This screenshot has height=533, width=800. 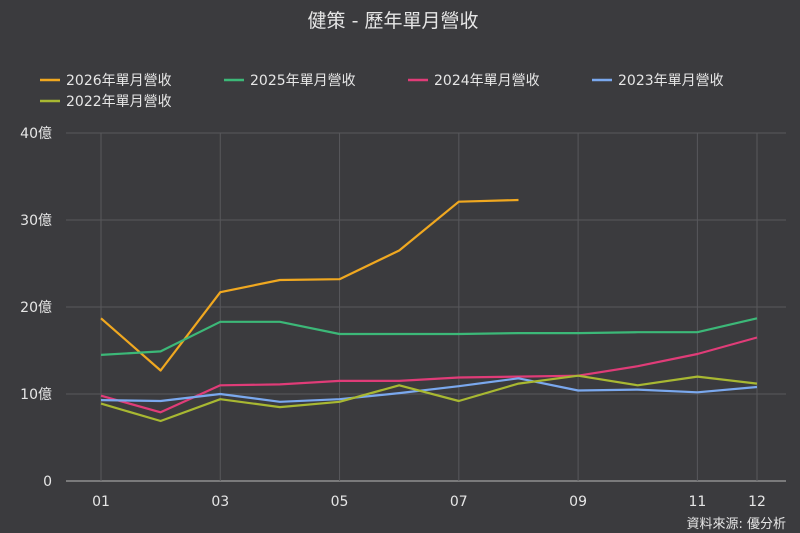 I want to click on legend-label: 2024年單月營收, so click(x=487, y=81).